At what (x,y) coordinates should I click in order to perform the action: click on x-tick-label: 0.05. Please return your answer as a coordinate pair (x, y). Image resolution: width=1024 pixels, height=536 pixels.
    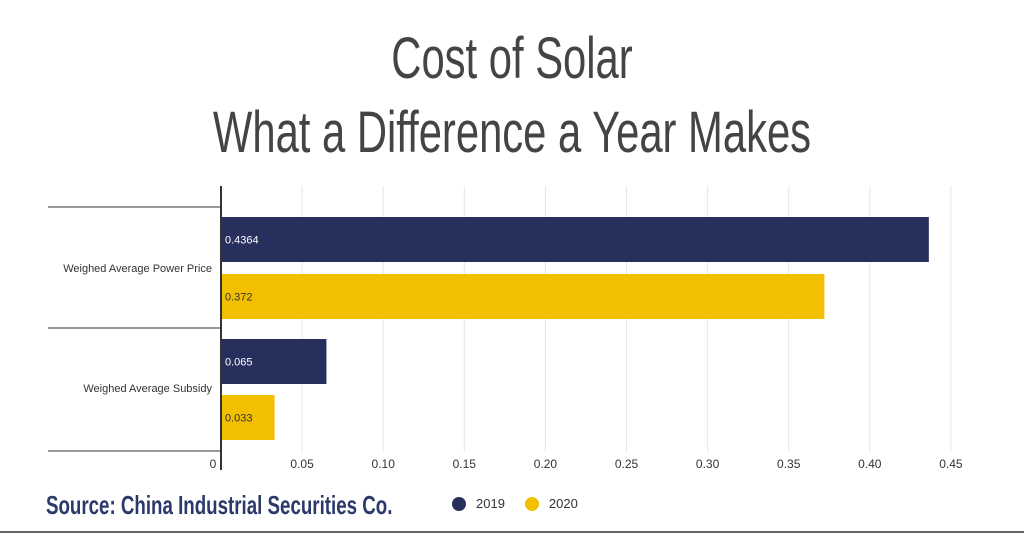
    Looking at the image, I should click on (302, 464).